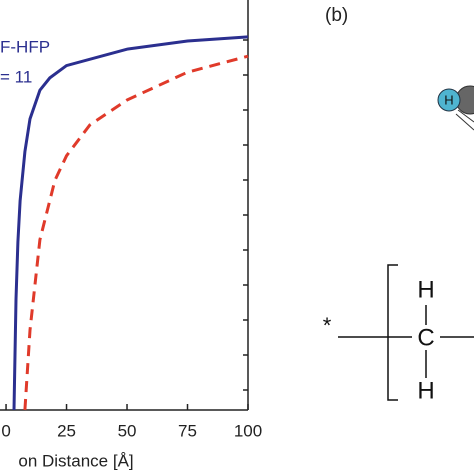 The width and height of the screenshot is (474, 474). What do you see at coordinates (406, 332) in the screenshot?
I see `structure` at bounding box center [406, 332].